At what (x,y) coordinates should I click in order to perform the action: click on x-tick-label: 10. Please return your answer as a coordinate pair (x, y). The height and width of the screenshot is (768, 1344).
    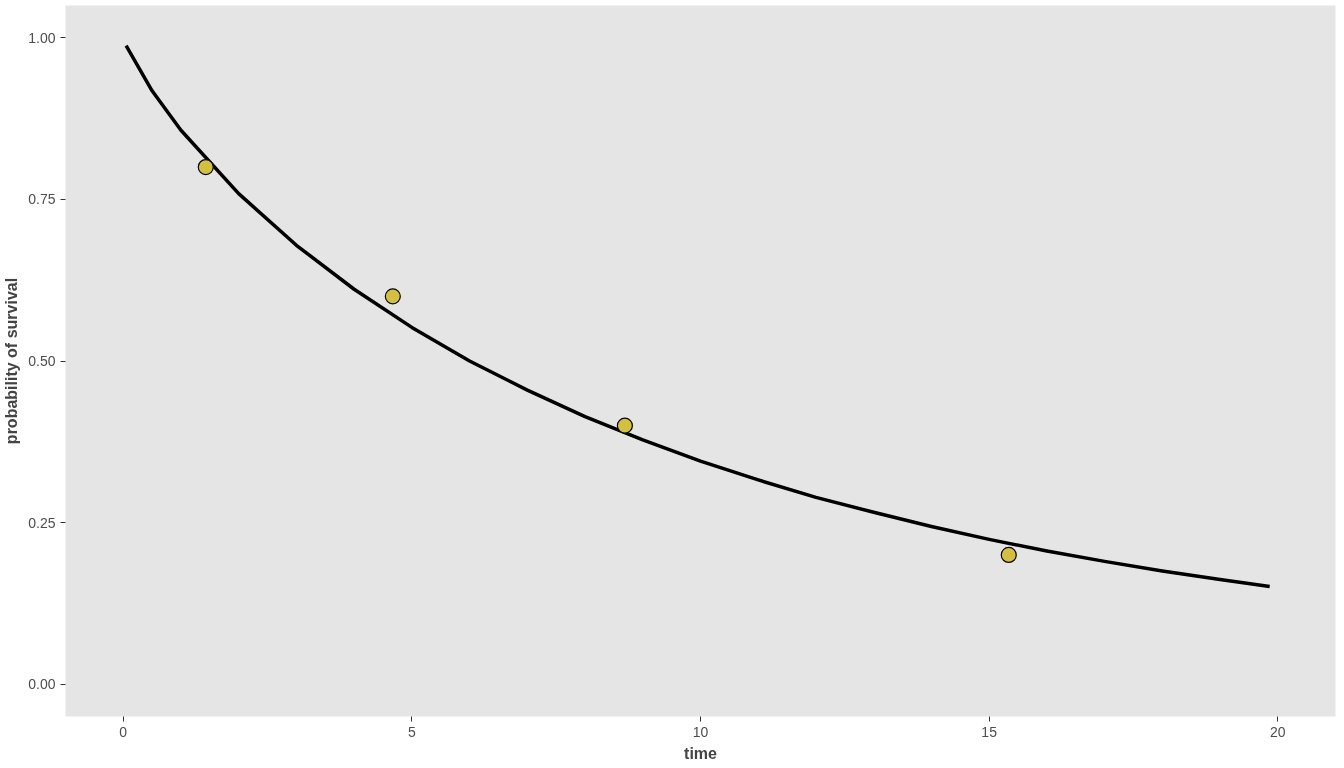
    Looking at the image, I should click on (700, 731).